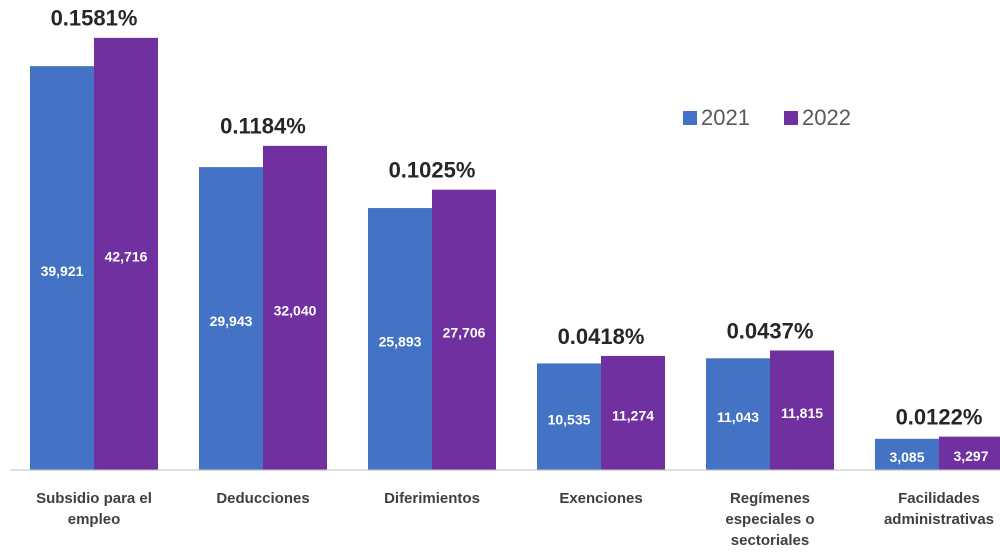 The height and width of the screenshot is (559, 1000). I want to click on data-label: 39,921, so click(62, 271).